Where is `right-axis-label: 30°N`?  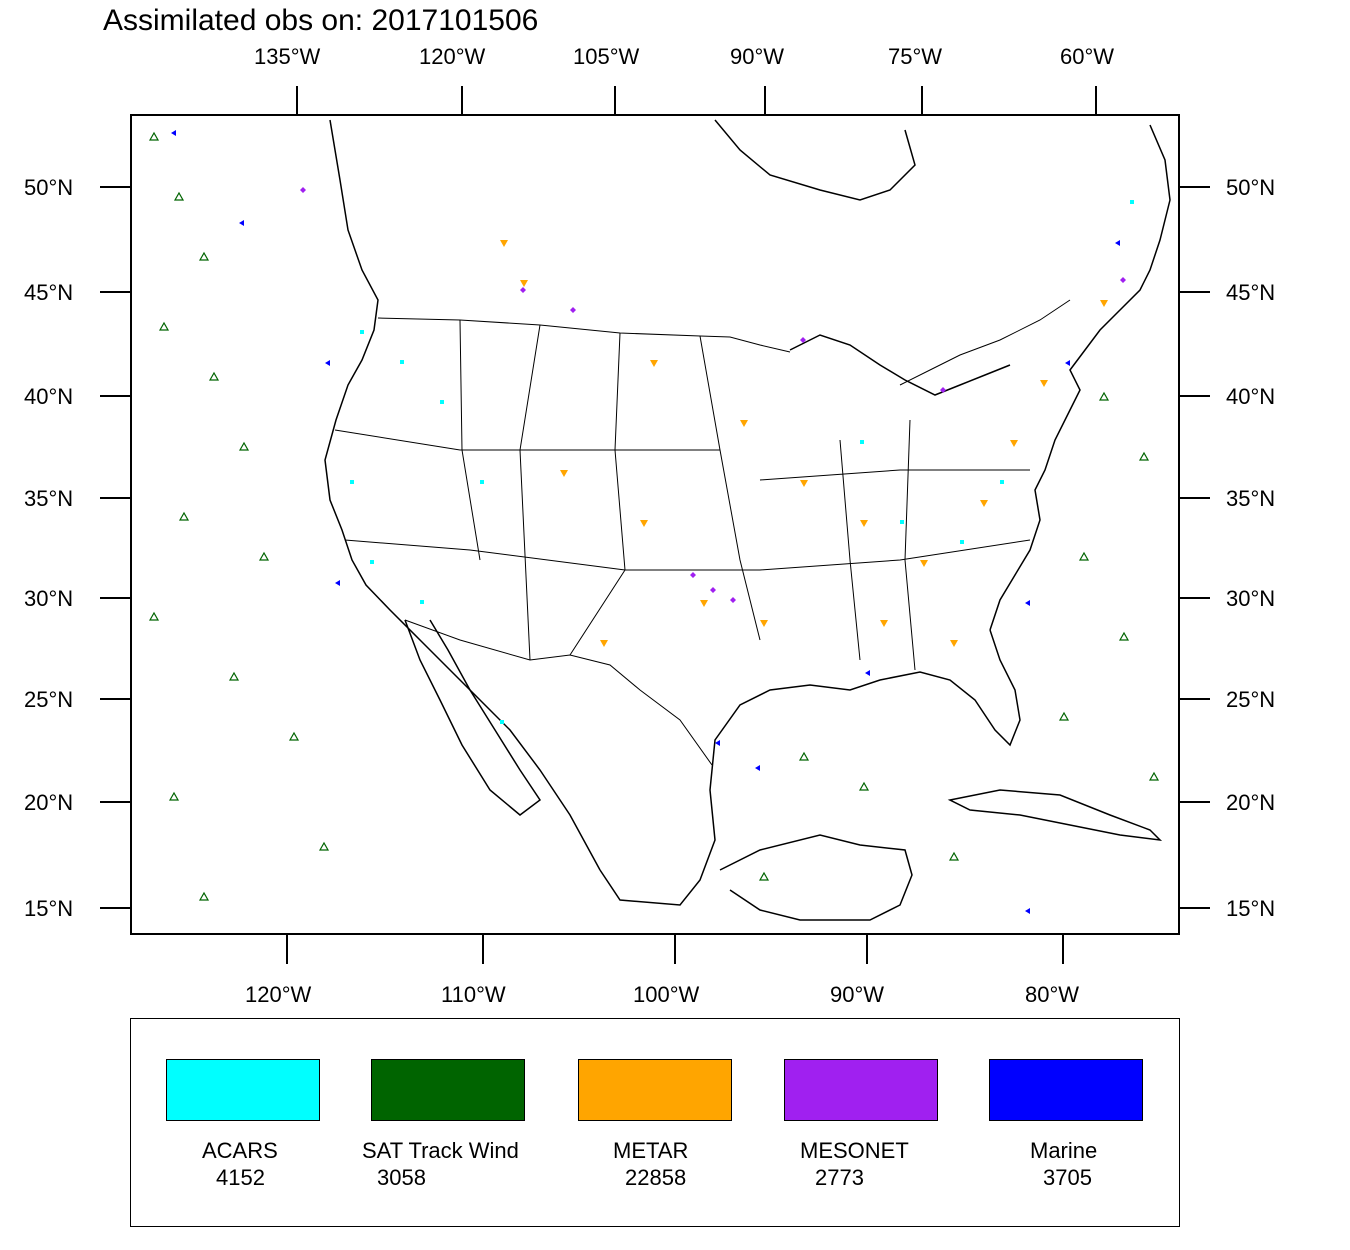
right-axis-label: 30°N is located at coordinates (1251, 598).